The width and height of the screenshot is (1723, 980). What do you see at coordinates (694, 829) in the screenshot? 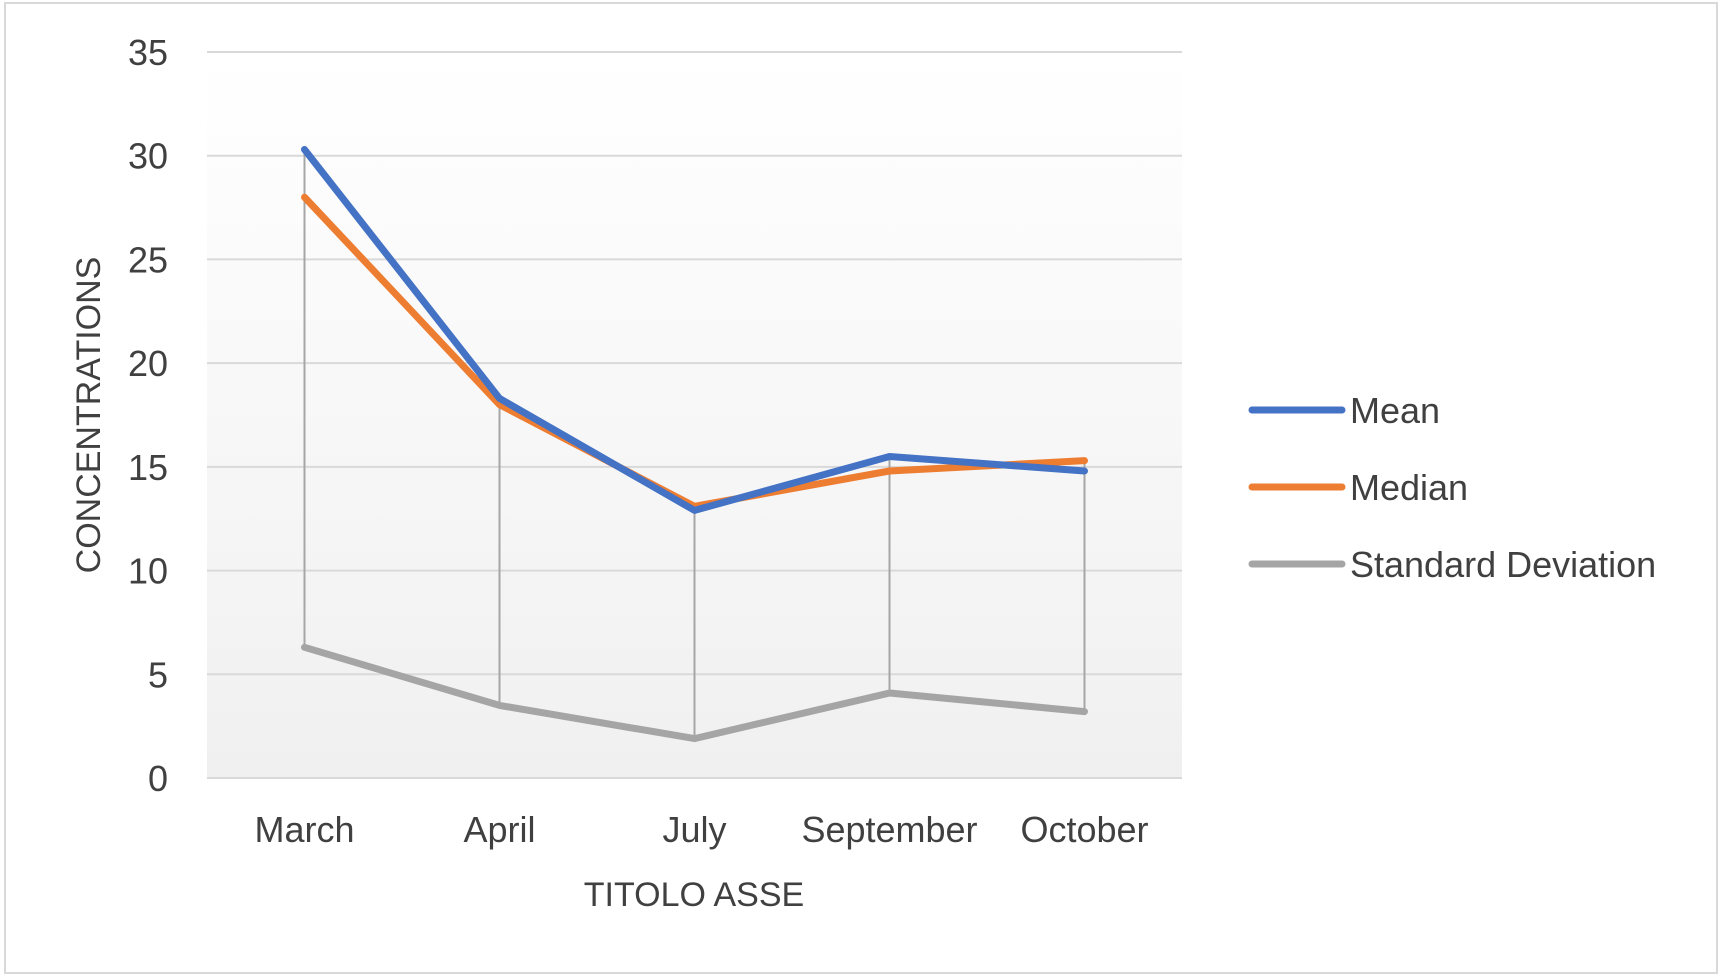
I see `x-tick-label: July` at bounding box center [694, 829].